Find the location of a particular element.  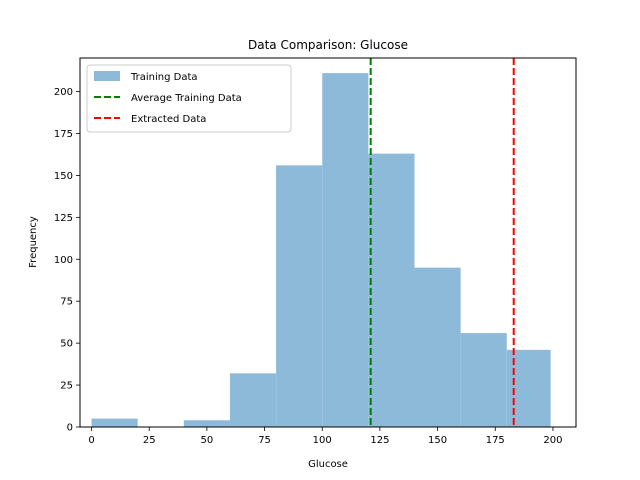

y-tick-label: 75 is located at coordinates (66, 302).